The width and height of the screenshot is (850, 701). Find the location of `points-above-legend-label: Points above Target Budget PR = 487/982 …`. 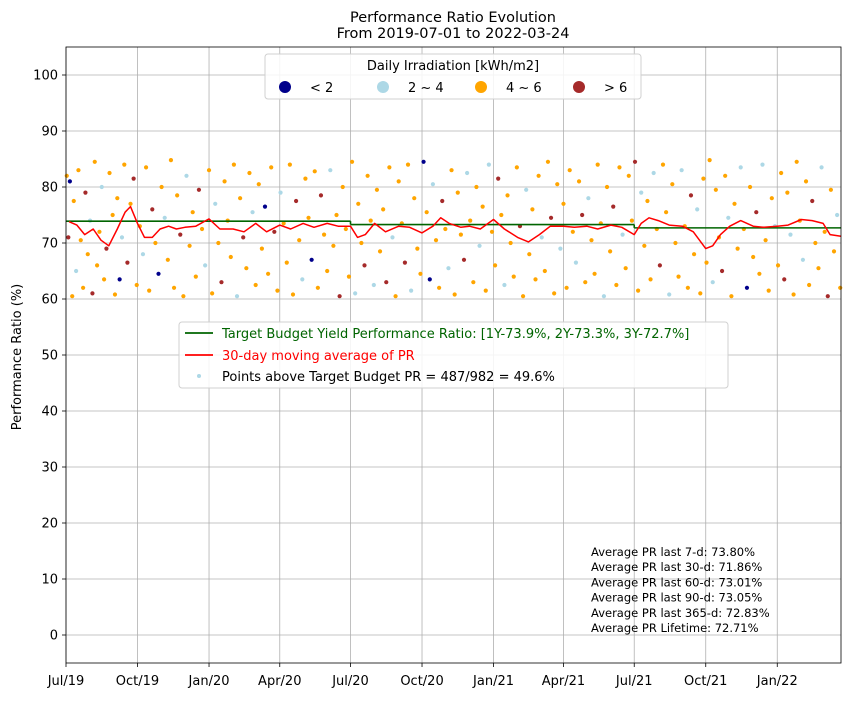

points-above-legend-label: Points above Target Budget PR = 487/982 … is located at coordinates (388, 377).